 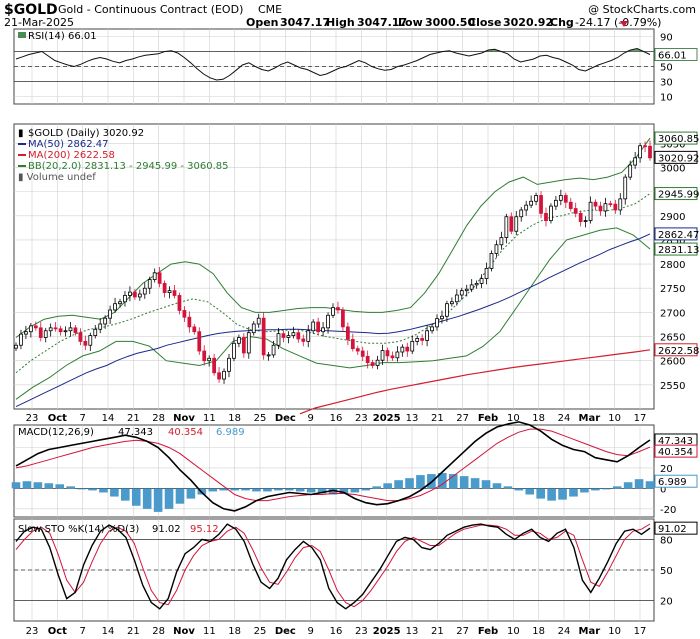 What do you see at coordinates (21, 133) in the screenshot?
I see `price-legend-icon: ▮` at bounding box center [21, 133].